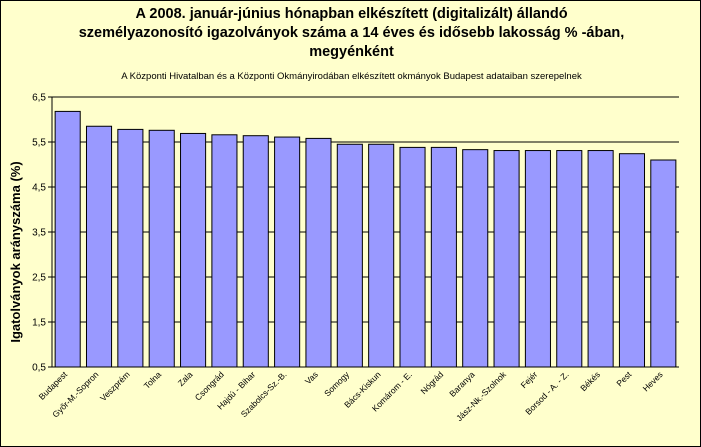  What do you see at coordinates (39, 188) in the screenshot?
I see `y-tick-label: 4,5` at bounding box center [39, 188].